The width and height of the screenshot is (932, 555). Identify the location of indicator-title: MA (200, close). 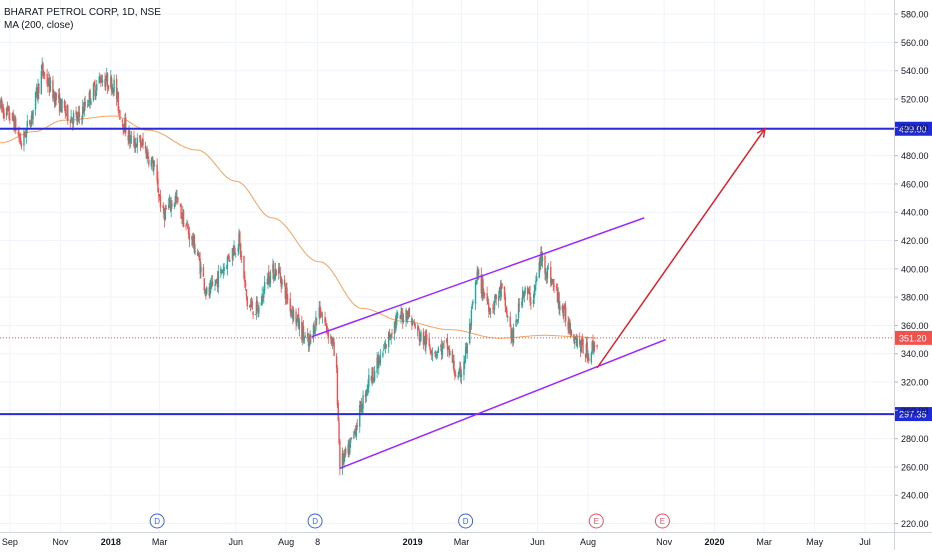
(39, 25).